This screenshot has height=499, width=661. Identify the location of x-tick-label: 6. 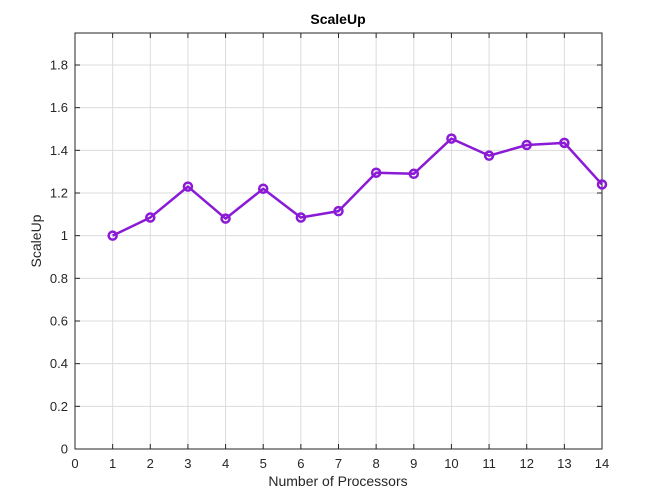
(300, 463).